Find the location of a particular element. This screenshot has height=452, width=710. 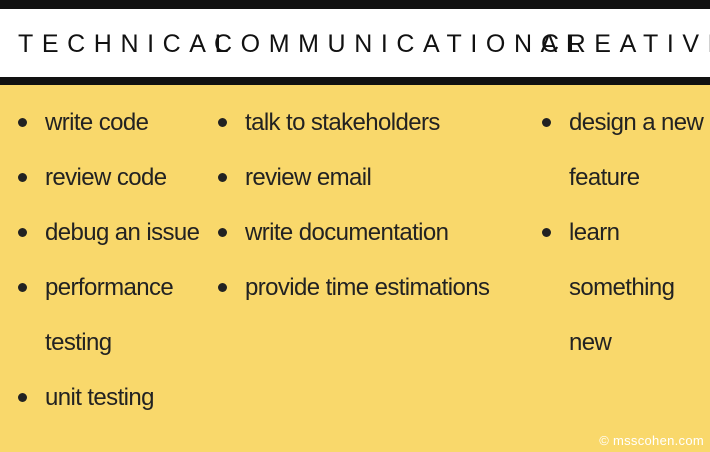

list-item: write documentation is located at coordinates (366, 232).